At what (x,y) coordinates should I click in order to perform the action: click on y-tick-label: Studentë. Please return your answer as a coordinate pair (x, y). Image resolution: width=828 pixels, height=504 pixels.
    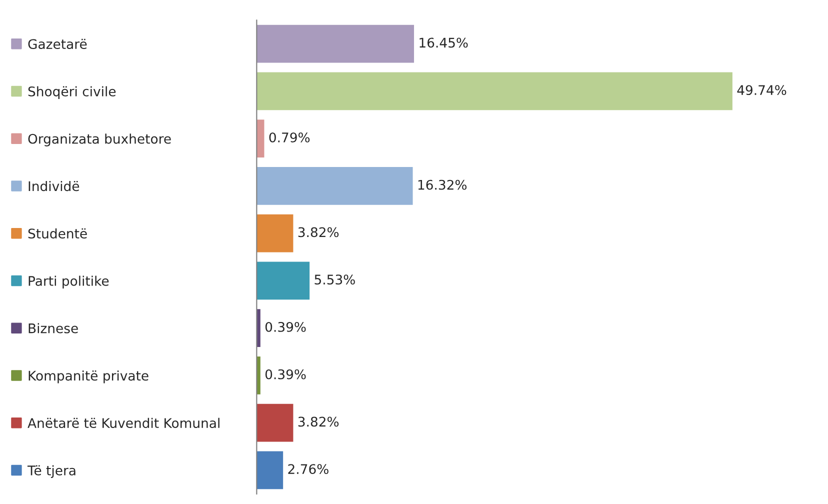
    Looking at the image, I should click on (57, 233).